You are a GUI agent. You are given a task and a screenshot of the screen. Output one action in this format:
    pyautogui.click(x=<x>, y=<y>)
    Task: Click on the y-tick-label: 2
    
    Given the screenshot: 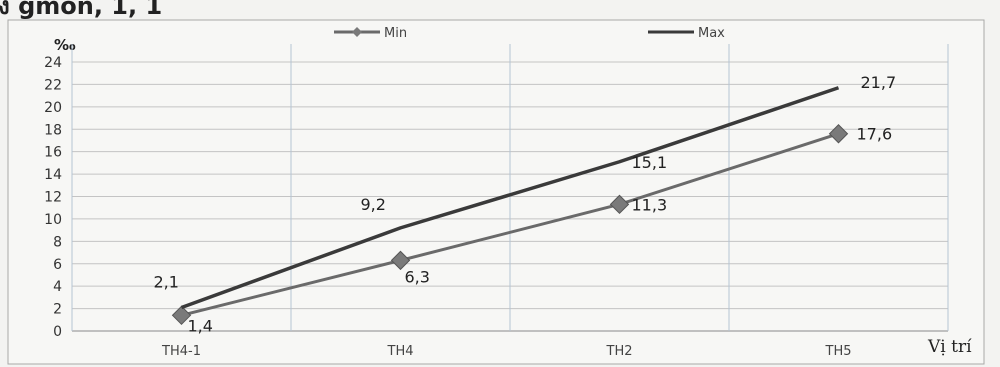 What is the action you would take?
    pyautogui.click(x=57, y=310)
    